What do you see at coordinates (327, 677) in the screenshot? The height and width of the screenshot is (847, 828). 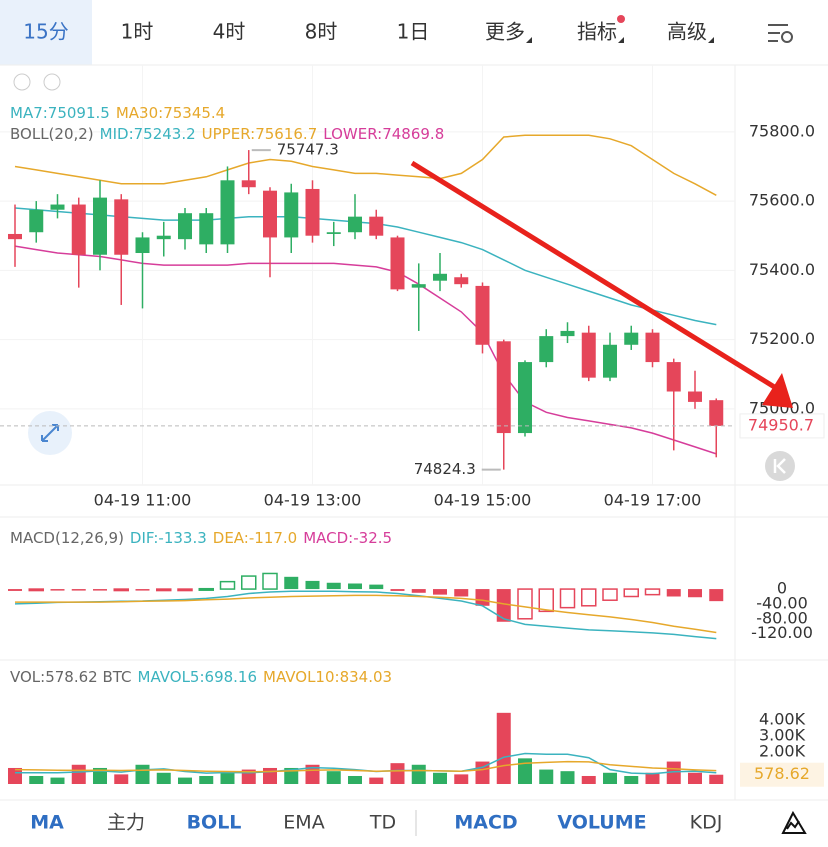 I see `legend-item: MAVOL10:834.03` at bounding box center [327, 677].